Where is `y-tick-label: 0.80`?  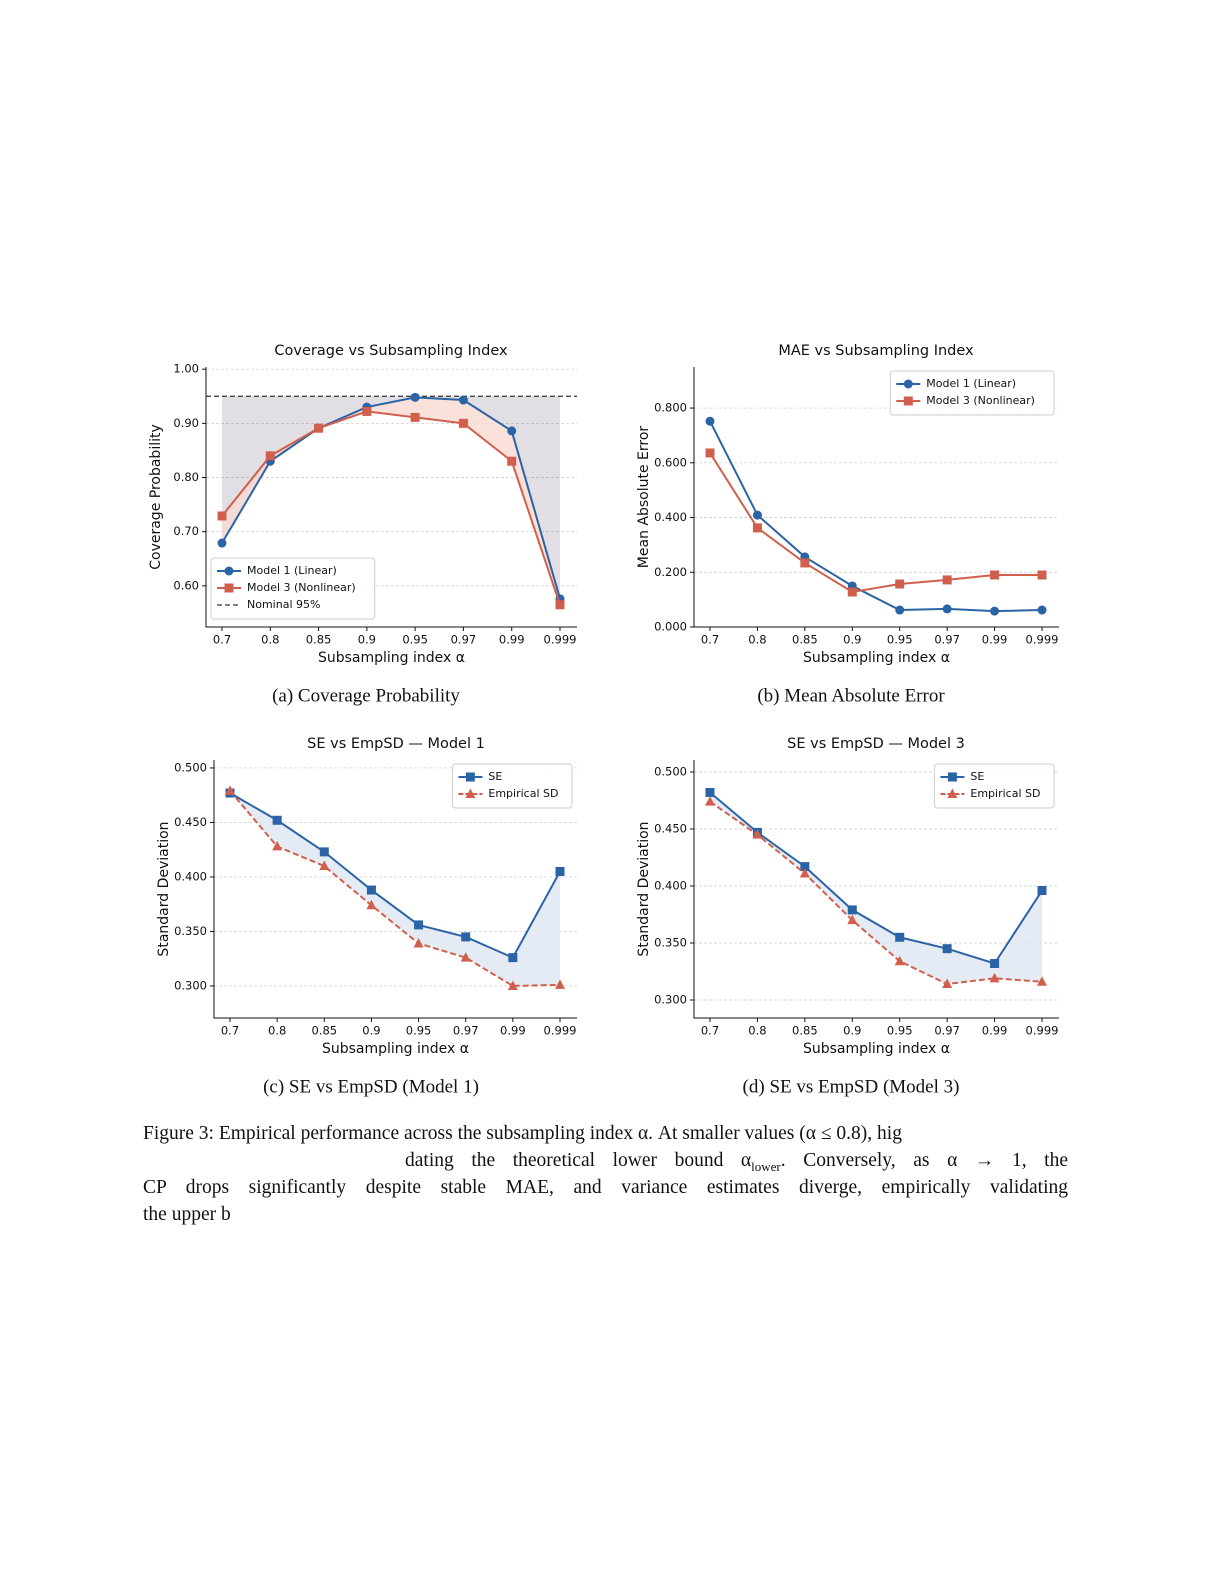 y-tick-label: 0.80 is located at coordinates (186, 477).